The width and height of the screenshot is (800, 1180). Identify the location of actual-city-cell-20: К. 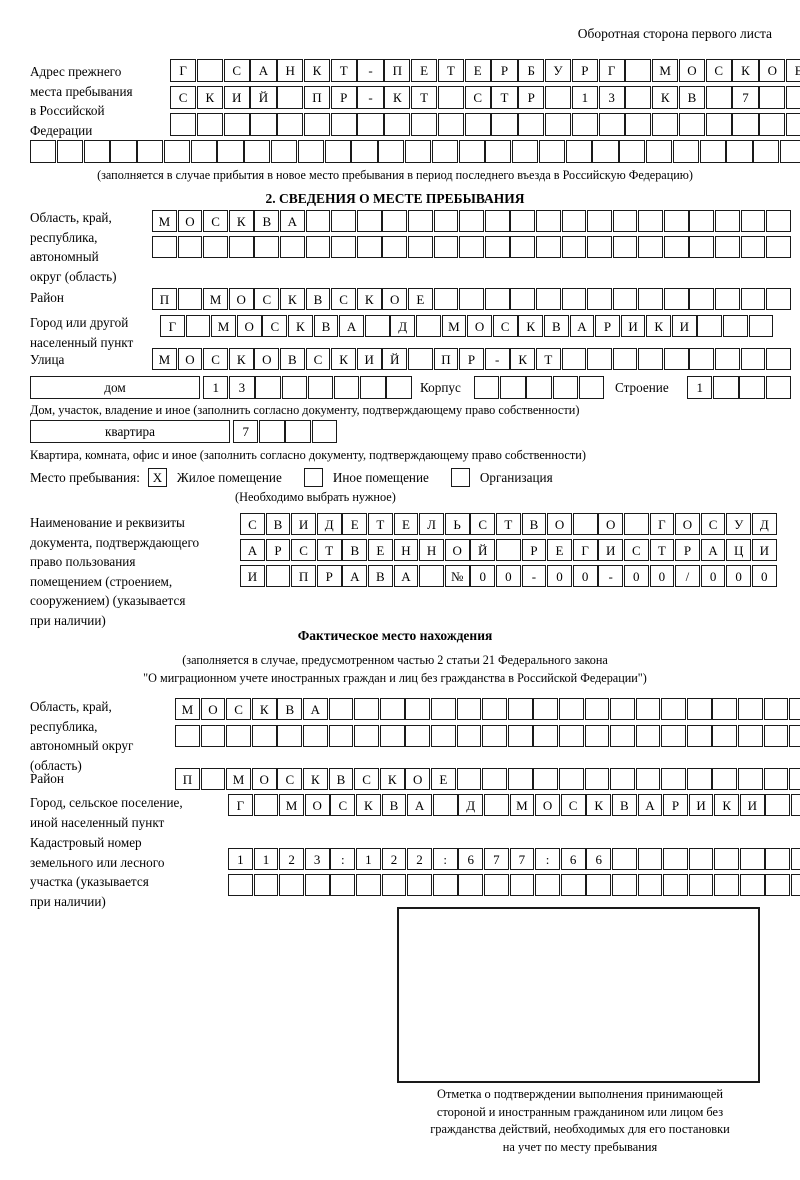
(727, 805).